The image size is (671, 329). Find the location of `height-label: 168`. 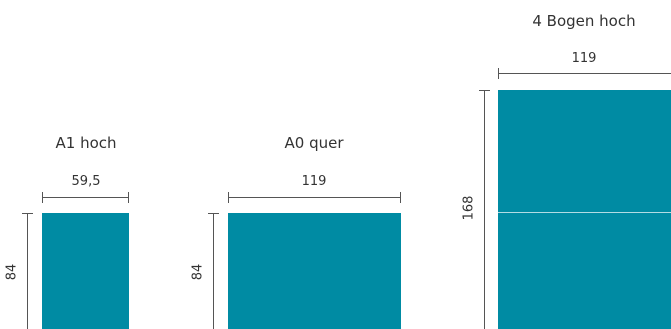

height-label: 168 is located at coordinates (469, 208).